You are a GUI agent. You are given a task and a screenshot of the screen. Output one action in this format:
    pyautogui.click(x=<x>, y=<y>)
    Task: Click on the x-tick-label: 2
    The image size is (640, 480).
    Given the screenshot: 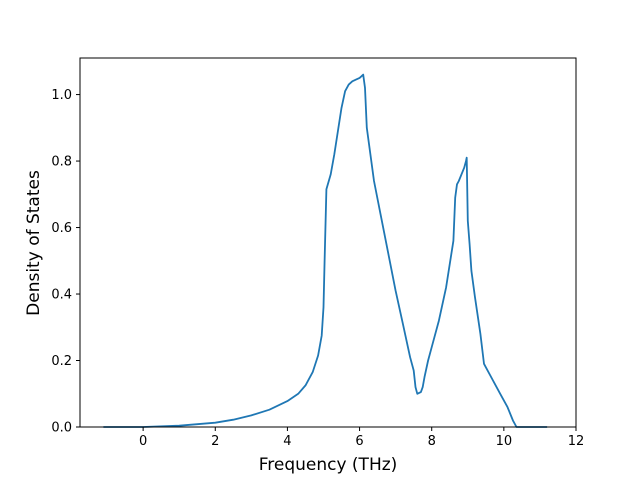 What is the action you would take?
    pyautogui.click(x=215, y=441)
    